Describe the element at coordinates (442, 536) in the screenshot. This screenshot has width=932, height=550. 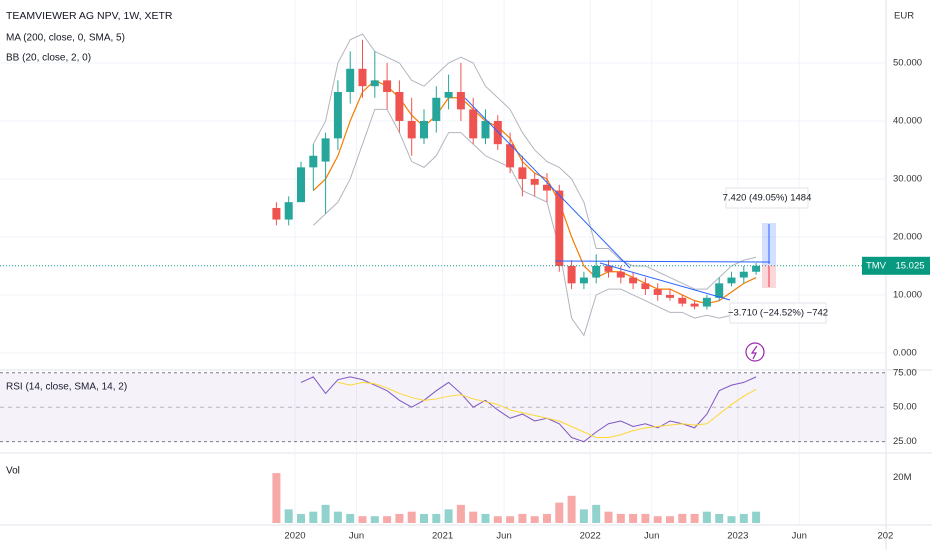
I see `x-tick-label: 2021` at that location.